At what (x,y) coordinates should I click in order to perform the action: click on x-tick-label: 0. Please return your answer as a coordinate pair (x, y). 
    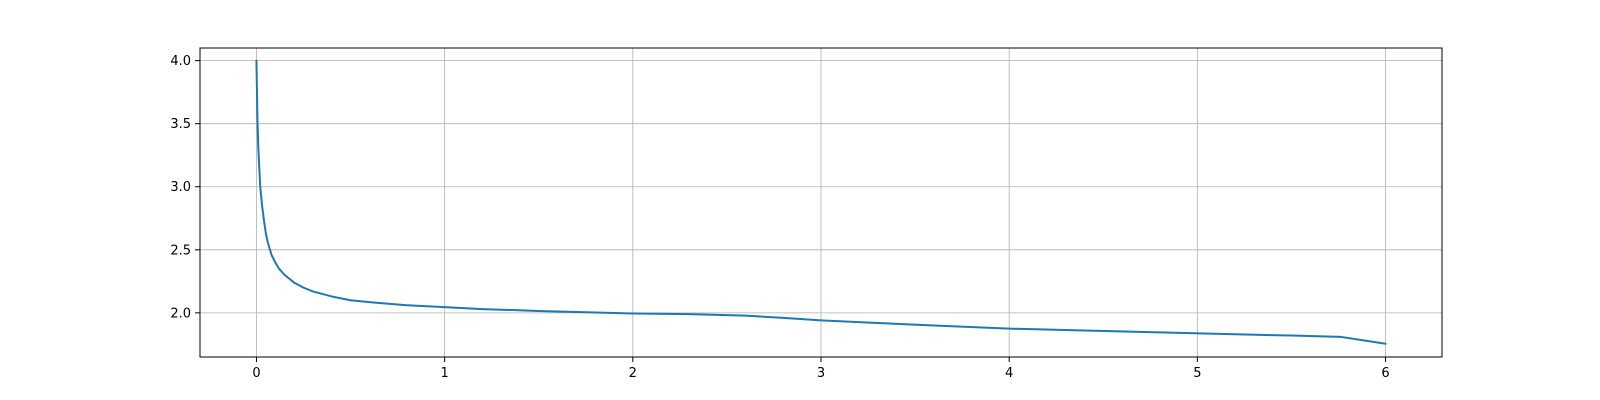
    Looking at the image, I should click on (256, 373).